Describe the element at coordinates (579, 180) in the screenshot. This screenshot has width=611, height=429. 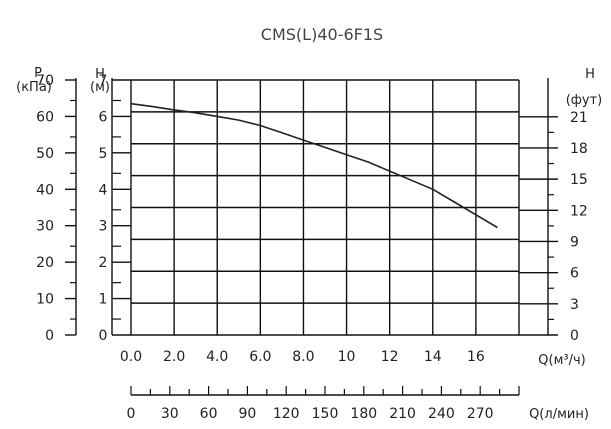
I see `right-tick-label: 15` at that location.